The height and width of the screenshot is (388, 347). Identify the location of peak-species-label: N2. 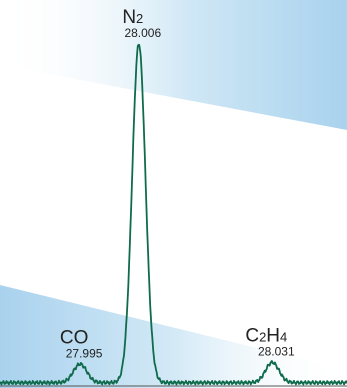
(132, 17).